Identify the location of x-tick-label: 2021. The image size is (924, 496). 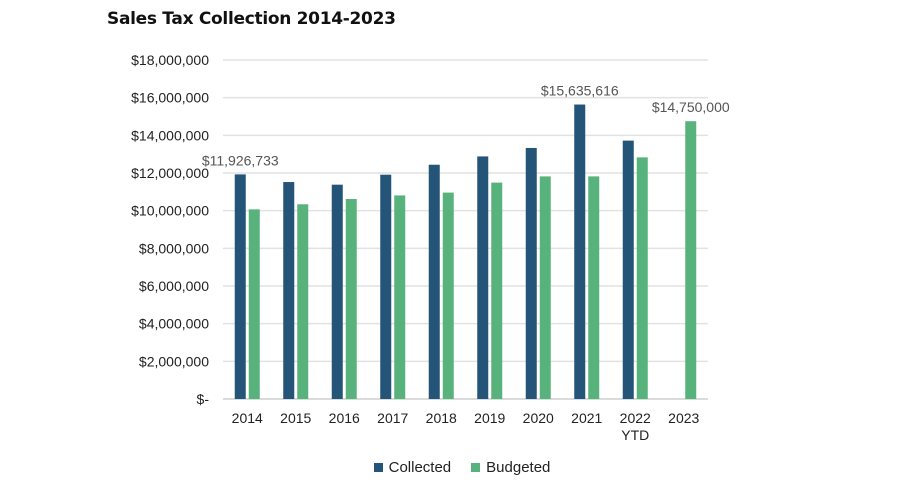
(586, 418).